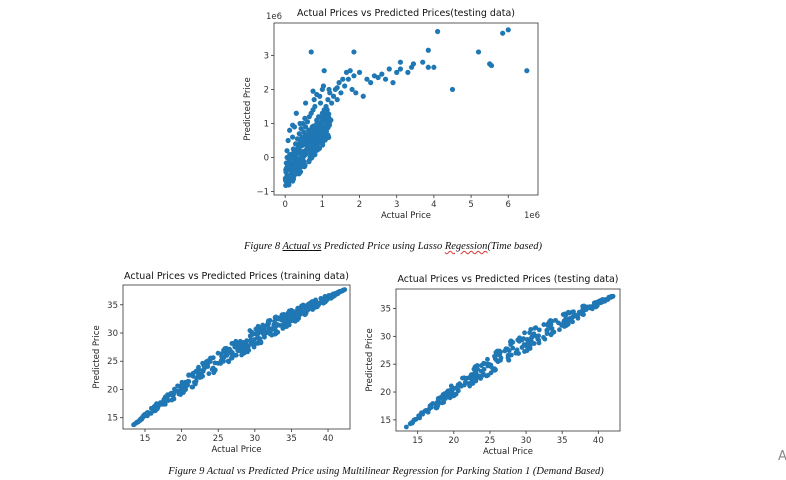 The width and height of the screenshot is (786, 480). Describe the element at coordinates (218, 439) in the screenshot. I see `x-tick-label: 25` at that location.